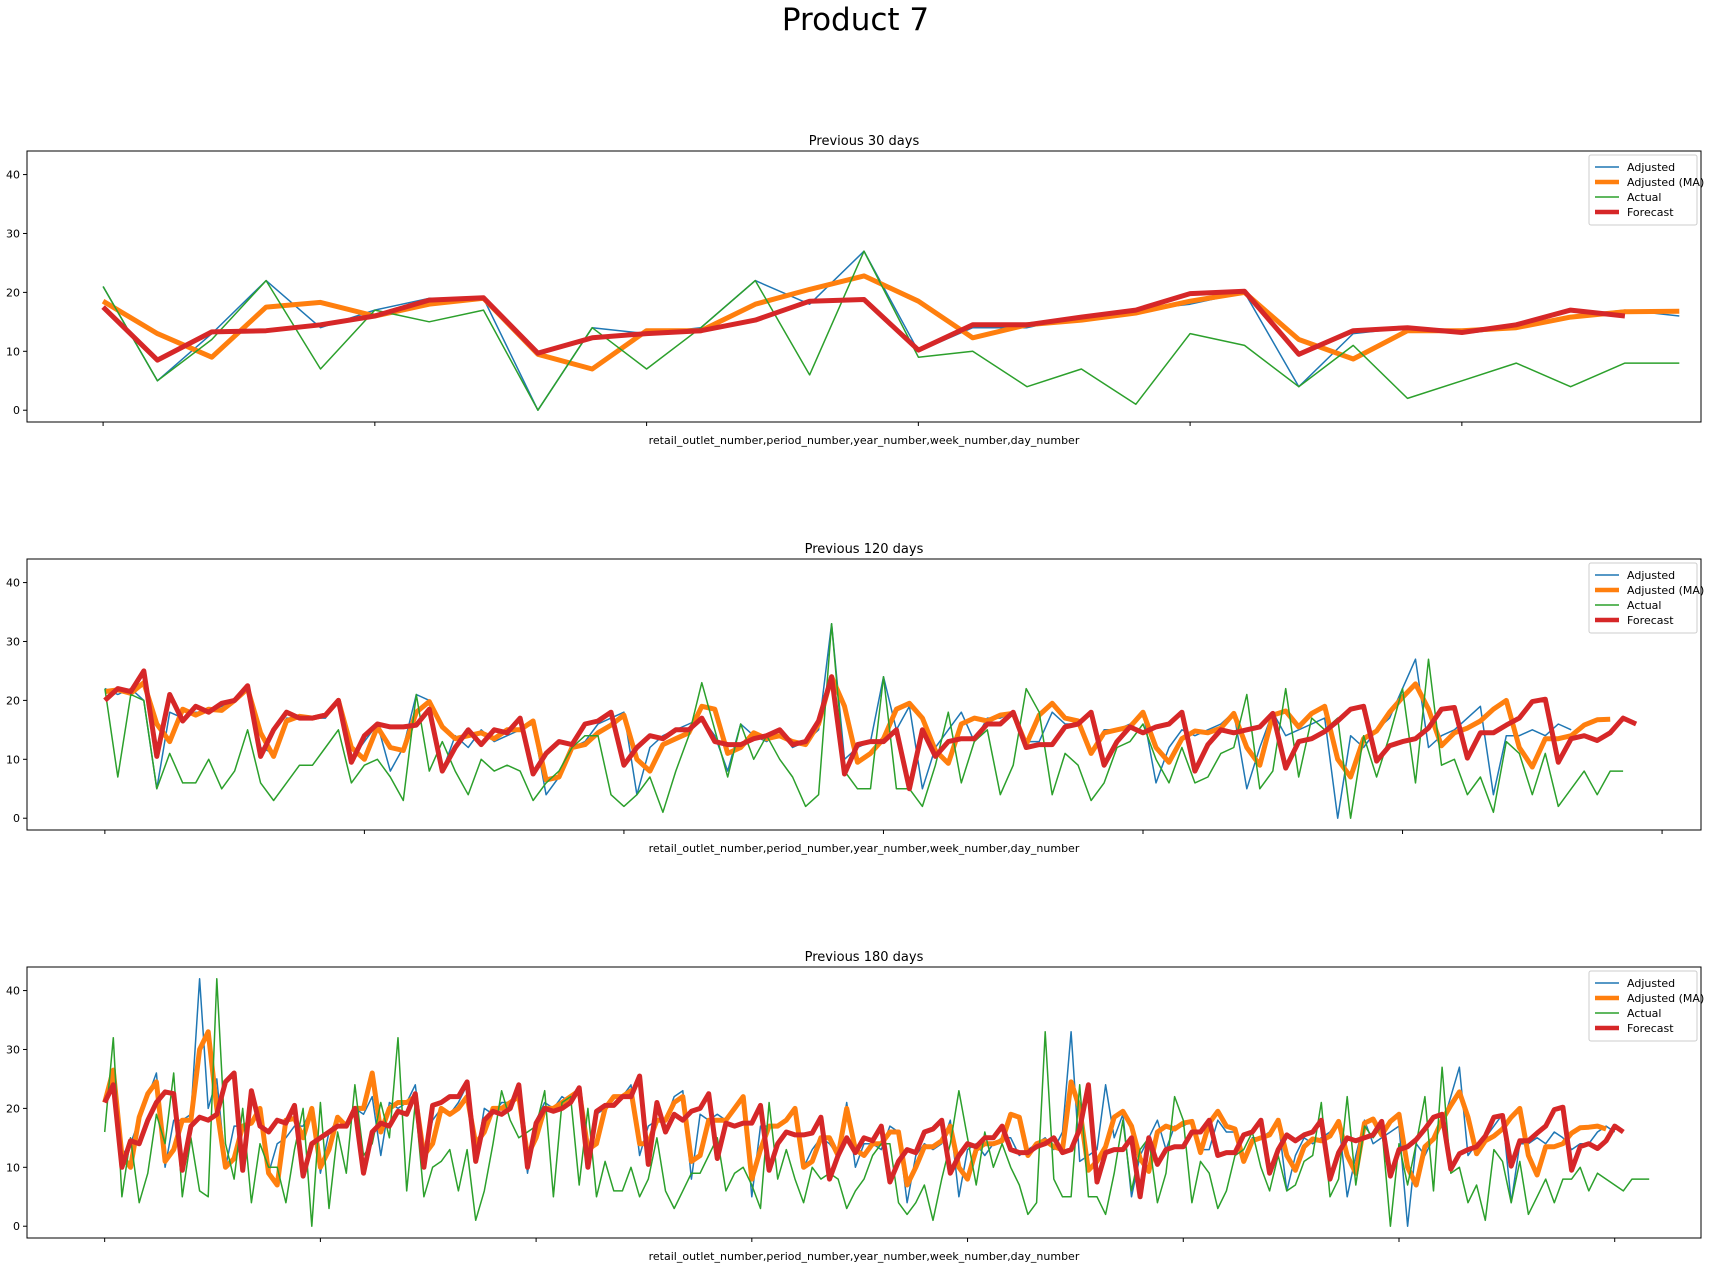  What do you see at coordinates (857, 728) in the screenshot?
I see `series-line-adjusted-ma` at bounding box center [857, 728].